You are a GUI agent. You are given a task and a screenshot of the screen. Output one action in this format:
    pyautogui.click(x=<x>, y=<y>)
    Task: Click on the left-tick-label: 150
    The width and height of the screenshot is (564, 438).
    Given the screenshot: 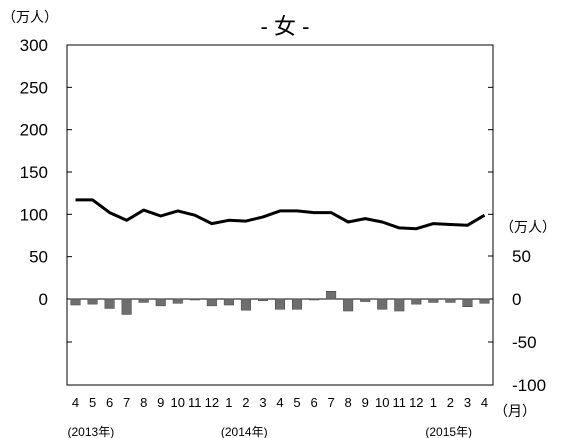 What is the action you would take?
    pyautogui.click(x=34, y=172)
    